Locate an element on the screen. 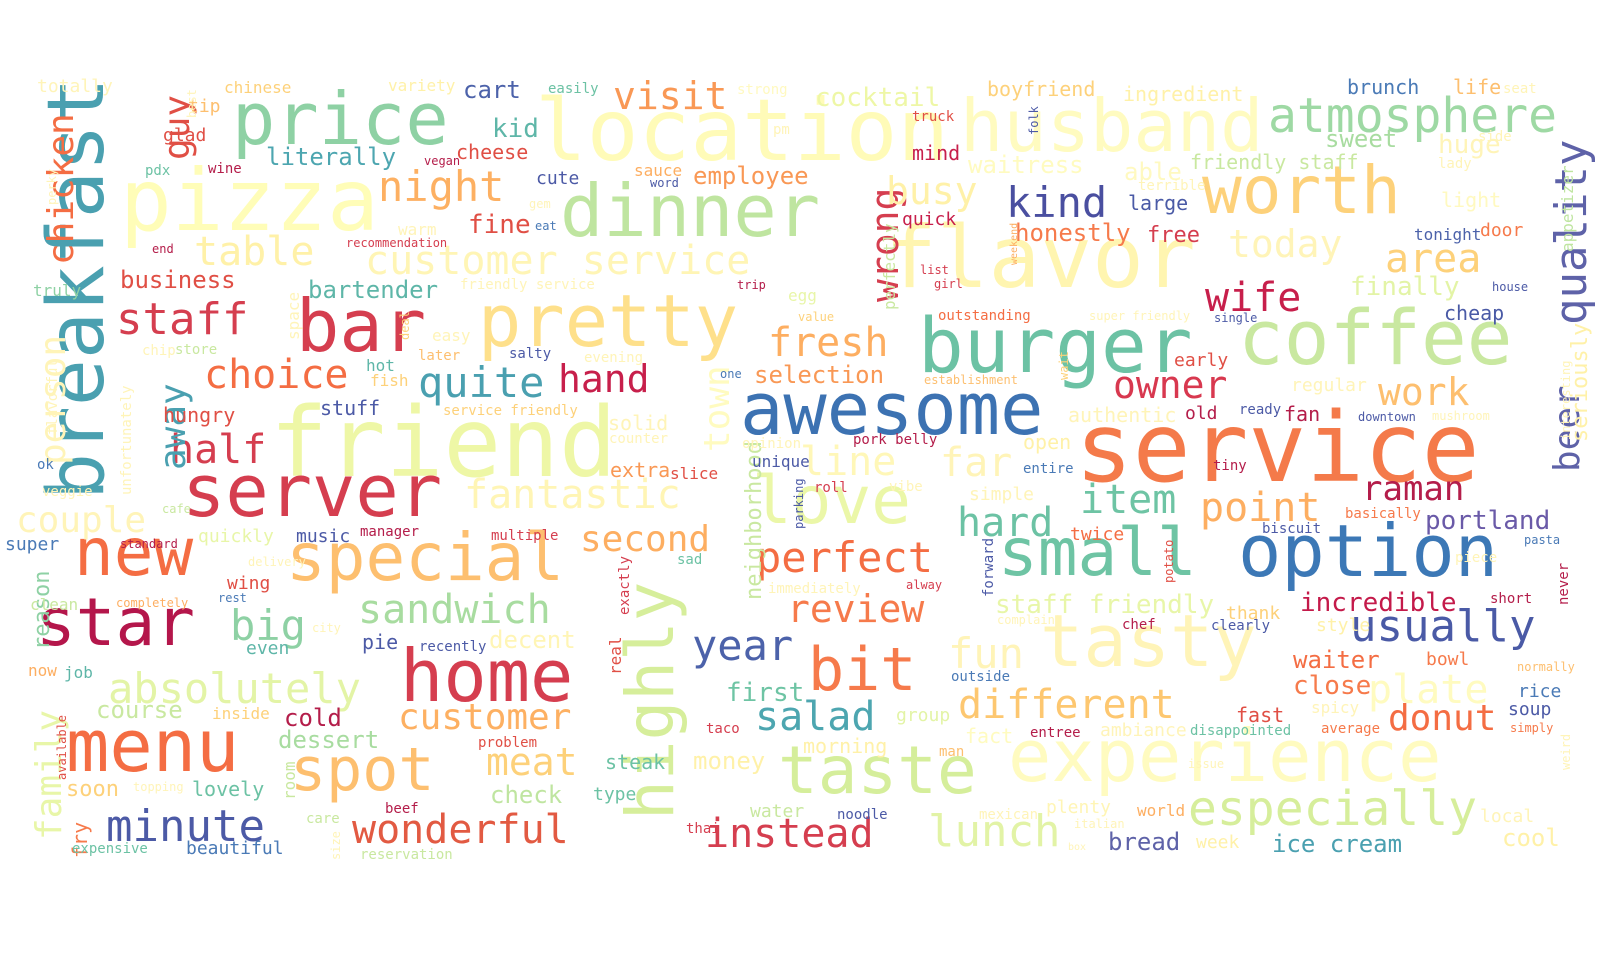 The width and height of the screenshot is (1600, 960). word-stuff: stuff is located at coordinates (350, 408).